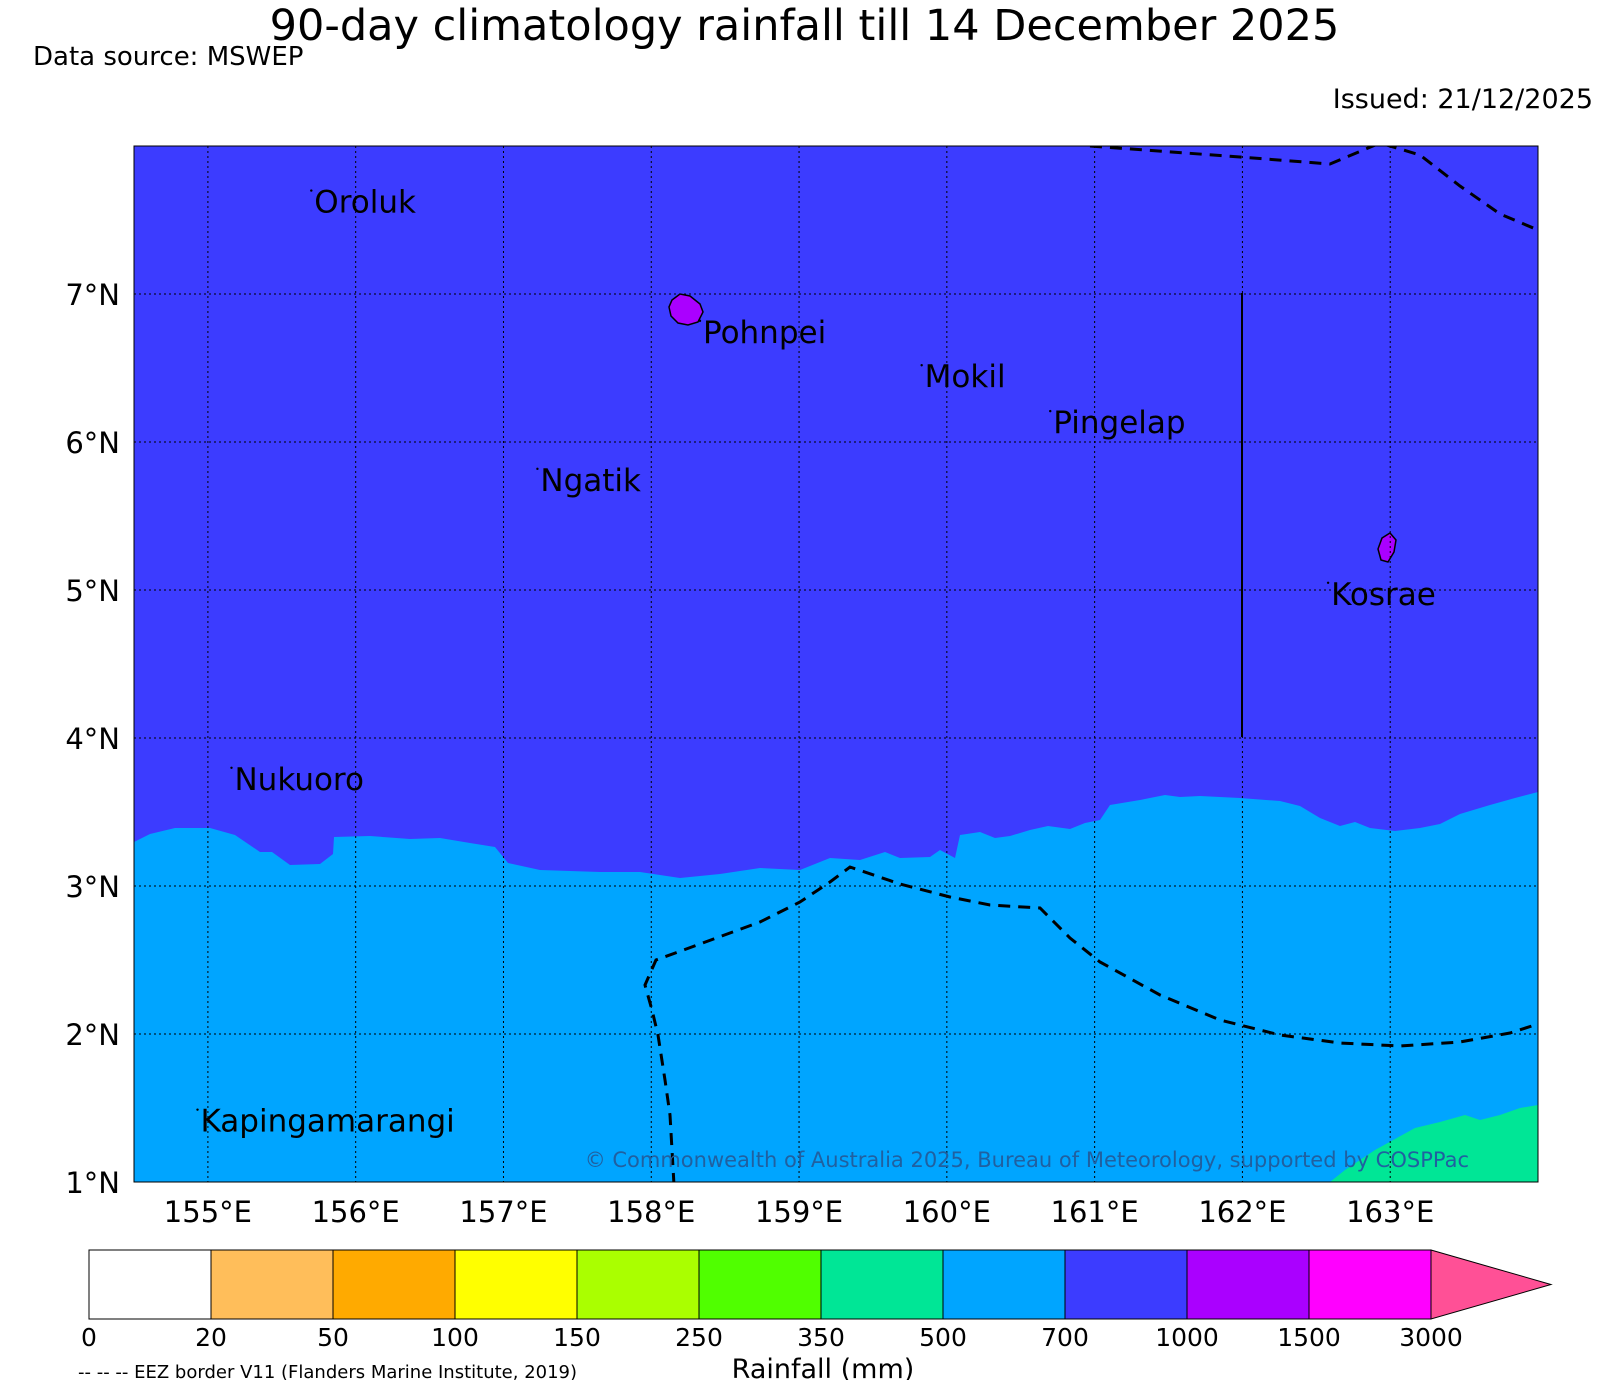 The image size is (1609, 1380). Describe the element at coordinates (590, 481) in the screenshot. I see `island-label: Ngatik` at that location.